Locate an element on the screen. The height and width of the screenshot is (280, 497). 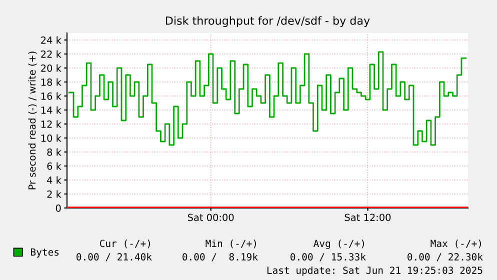
y-tick-label: 20 k is located at coordinates (51, 68).